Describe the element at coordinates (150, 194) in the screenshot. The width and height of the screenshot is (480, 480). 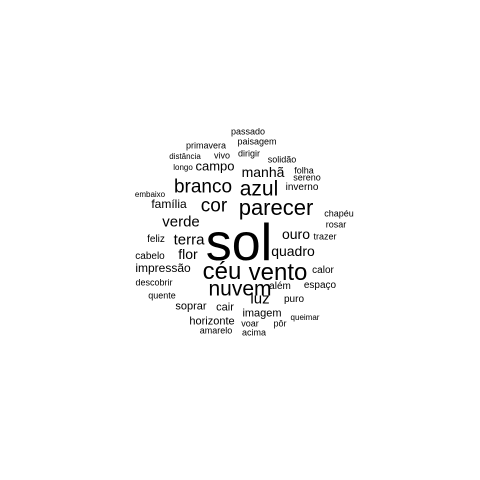
I see `word-cloud-word: embaixo` at that location.